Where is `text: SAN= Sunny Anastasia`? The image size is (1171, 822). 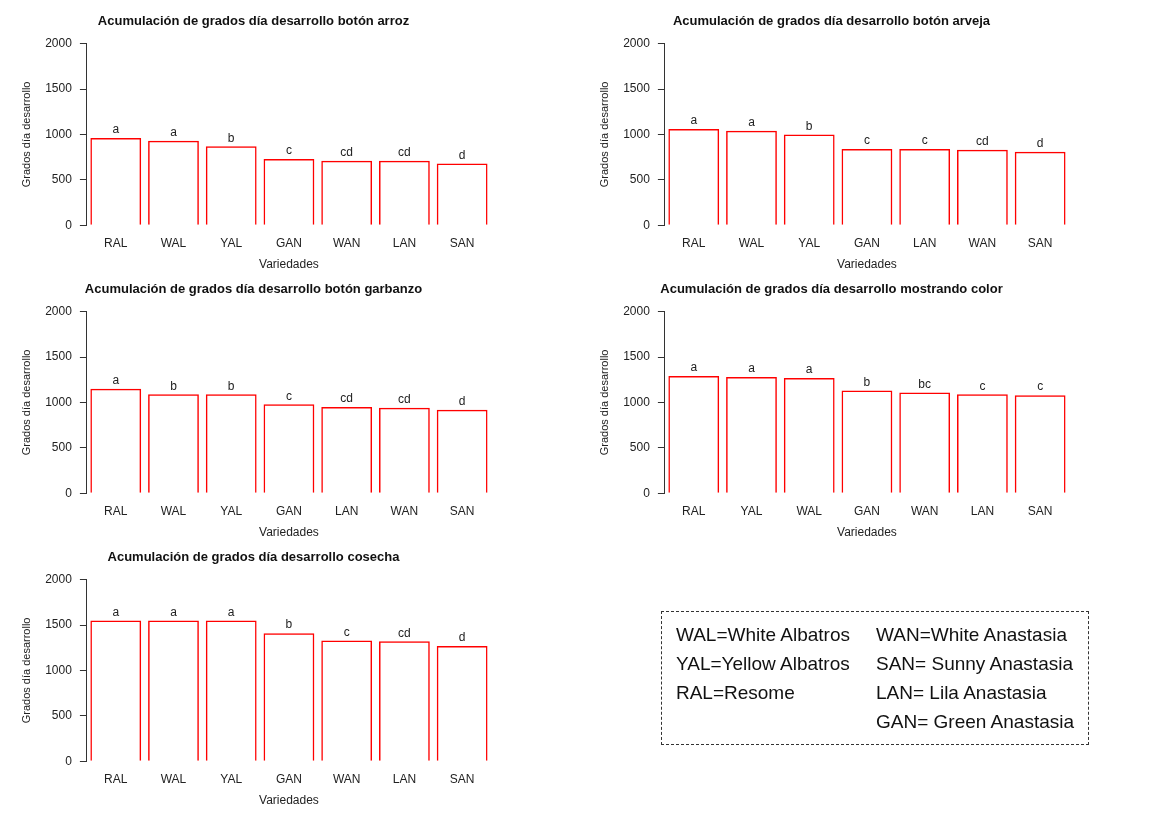 text: SAN= Sunny Anastasia is located at coordinates (975, 664).